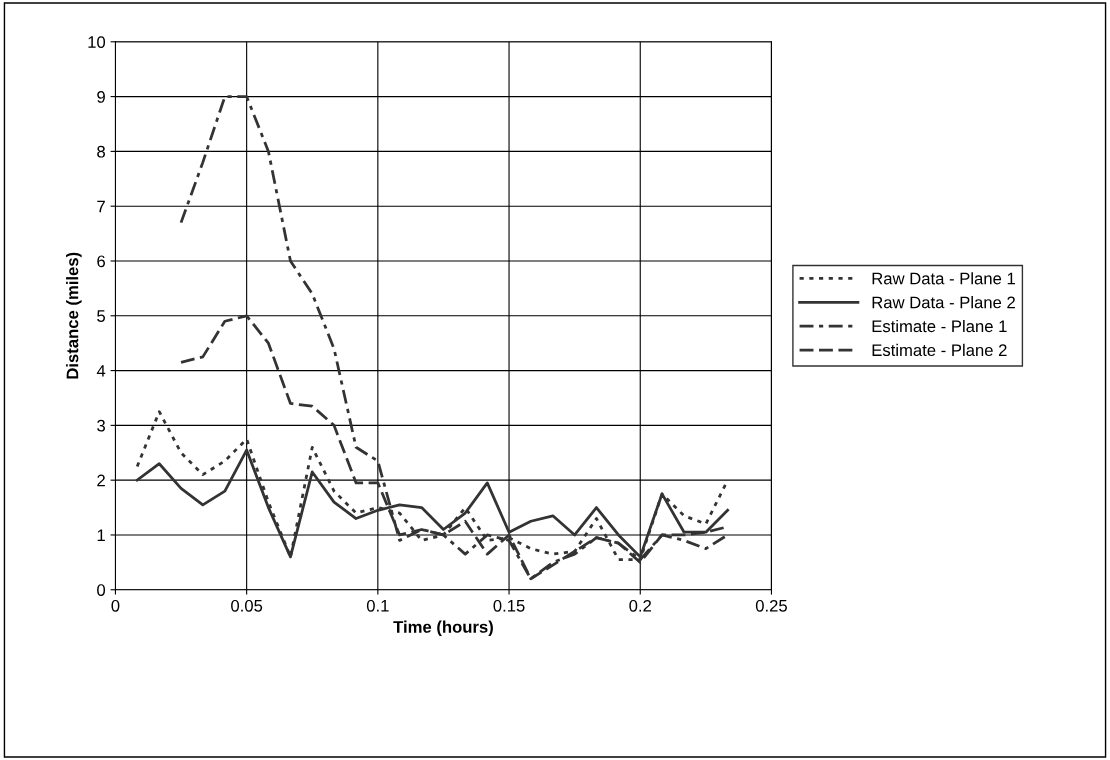 The image size is (1110, 760). I want to click on y-tick-label: 0, so click(101, 590).